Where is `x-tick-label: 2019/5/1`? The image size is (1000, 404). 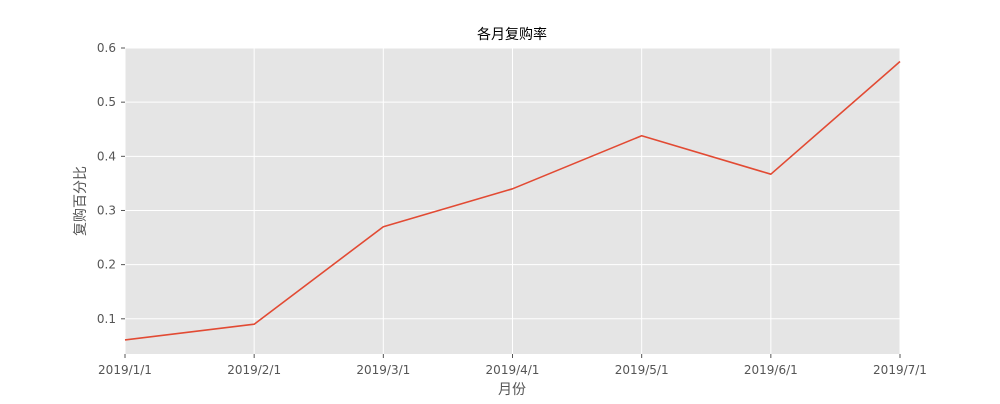 x-tick-label: 2019/5/1 is located at coordinates (642, 370).